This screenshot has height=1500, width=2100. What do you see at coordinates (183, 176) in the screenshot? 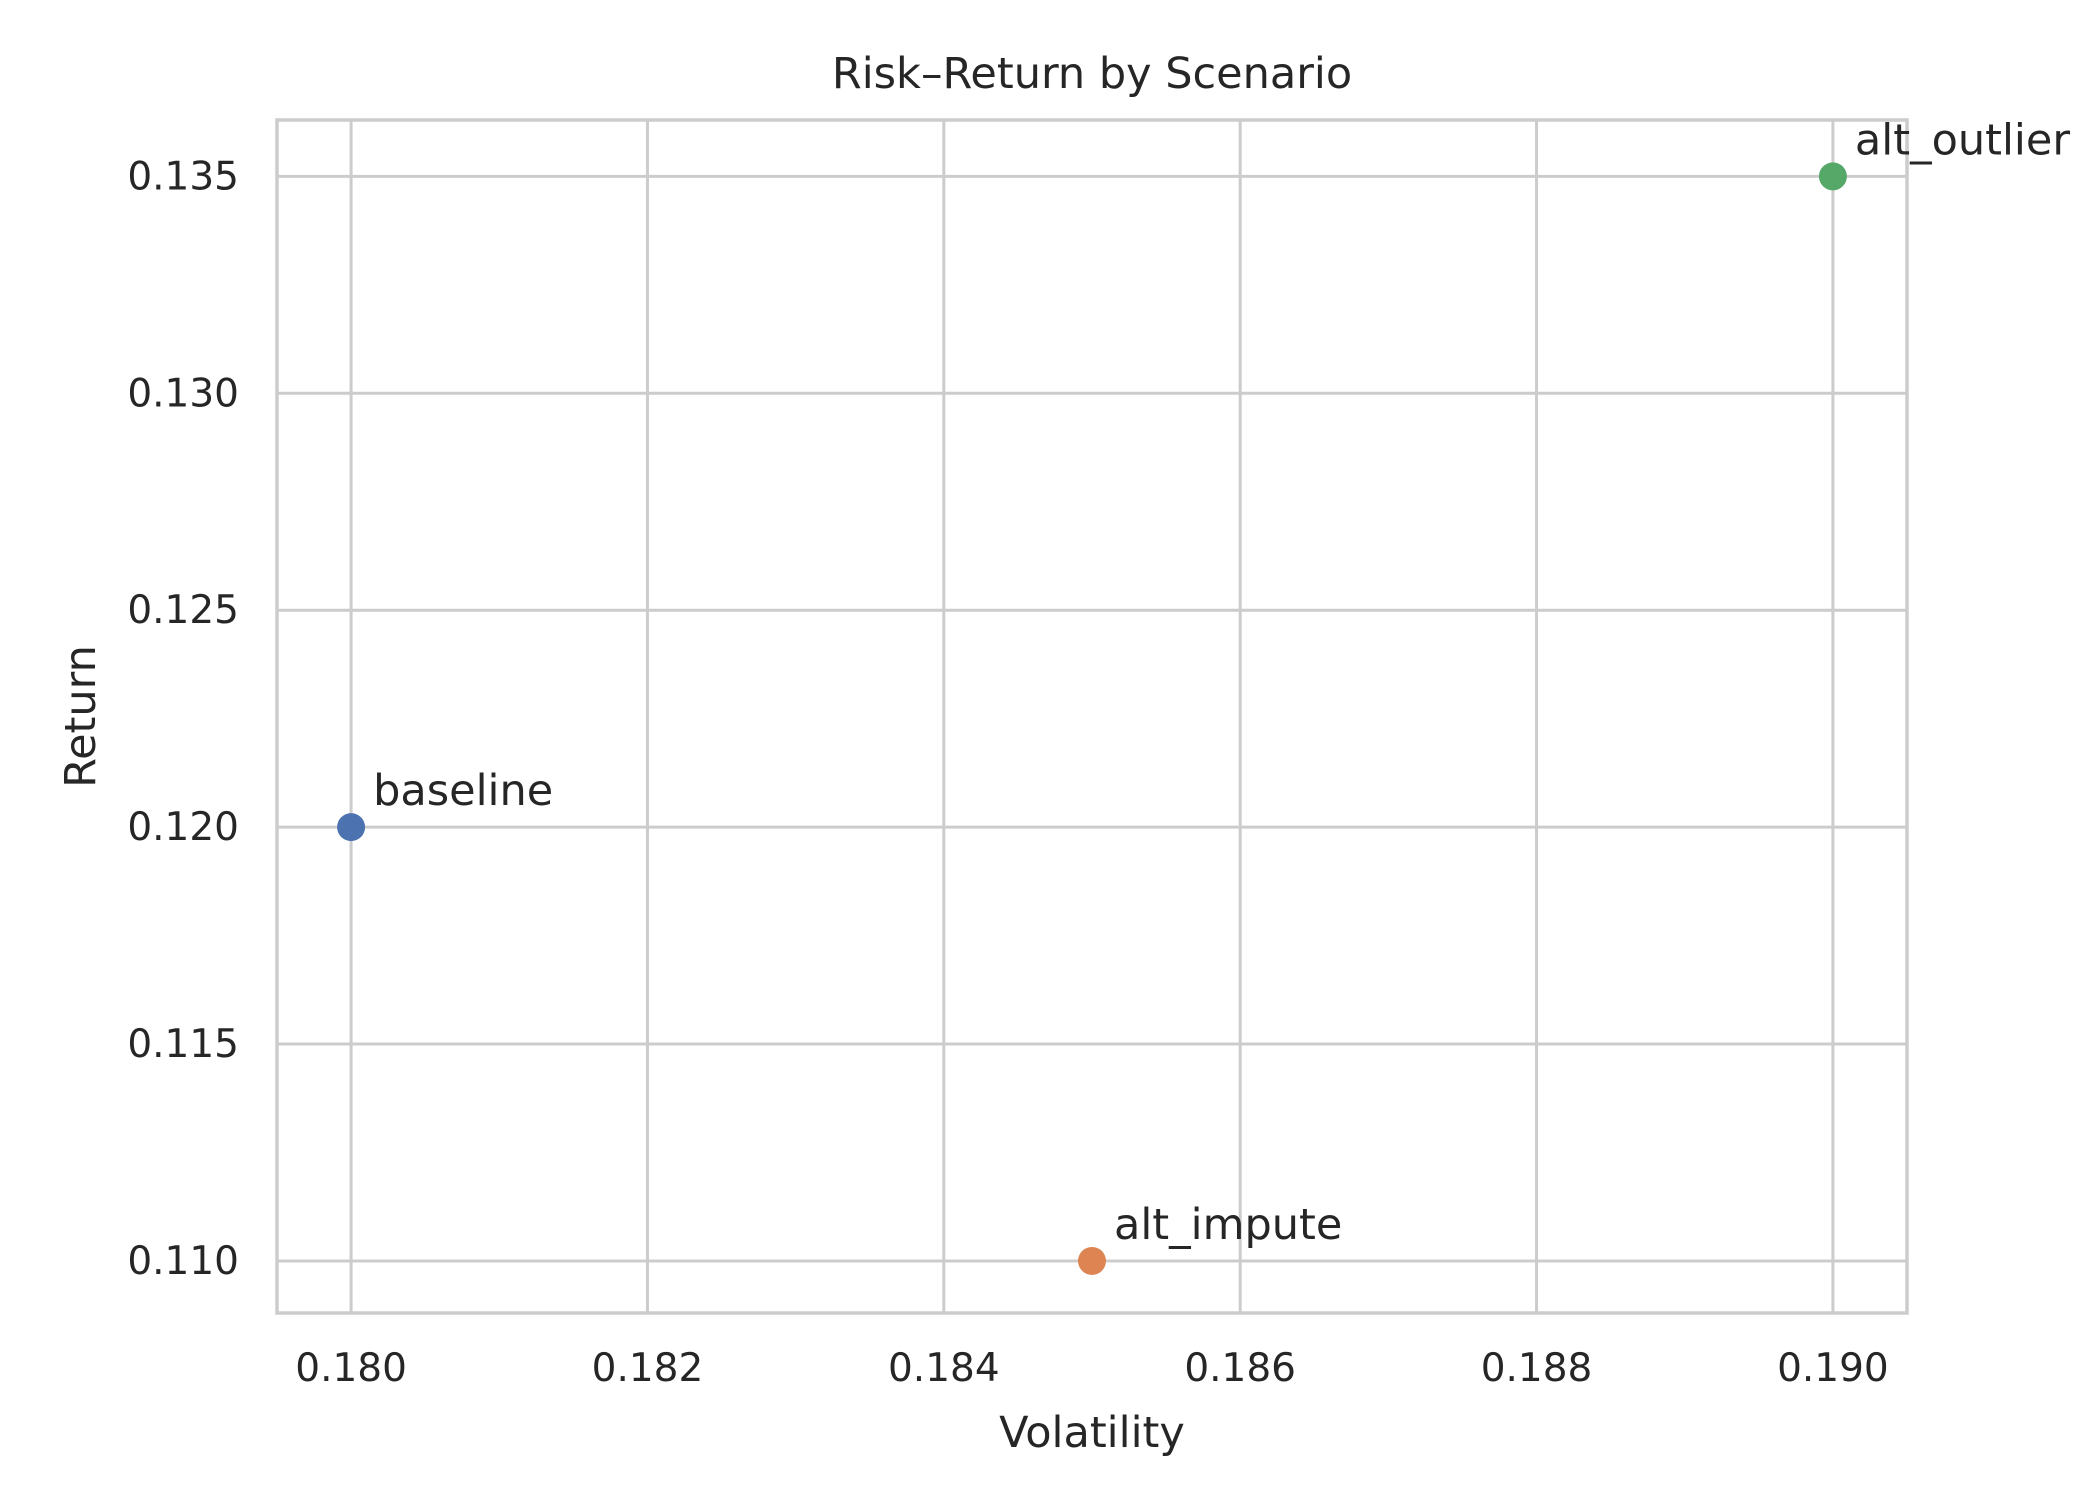
I see `y-tick-label: 0.135` at bounding box center [183, 176].